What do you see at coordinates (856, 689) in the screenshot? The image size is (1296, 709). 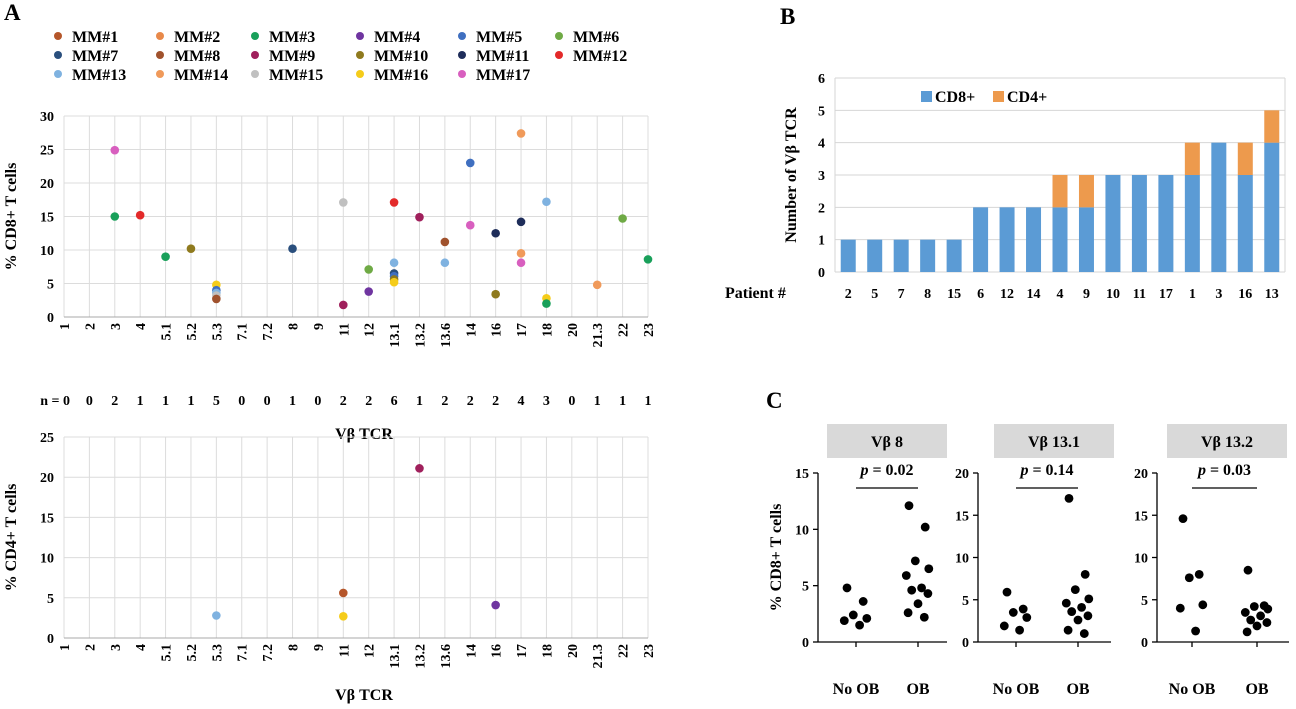 I see `x-tick-label-no-ob: No OB` at bounding box center [856, 689].